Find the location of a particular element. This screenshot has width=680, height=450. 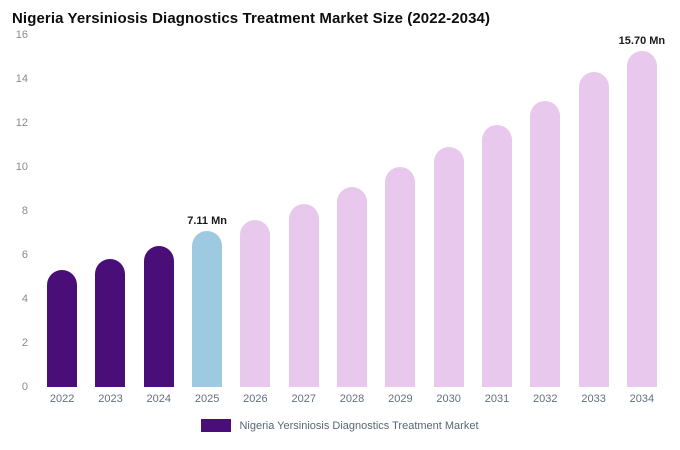

bar-column-2032 is located at coordinates (545, 211).